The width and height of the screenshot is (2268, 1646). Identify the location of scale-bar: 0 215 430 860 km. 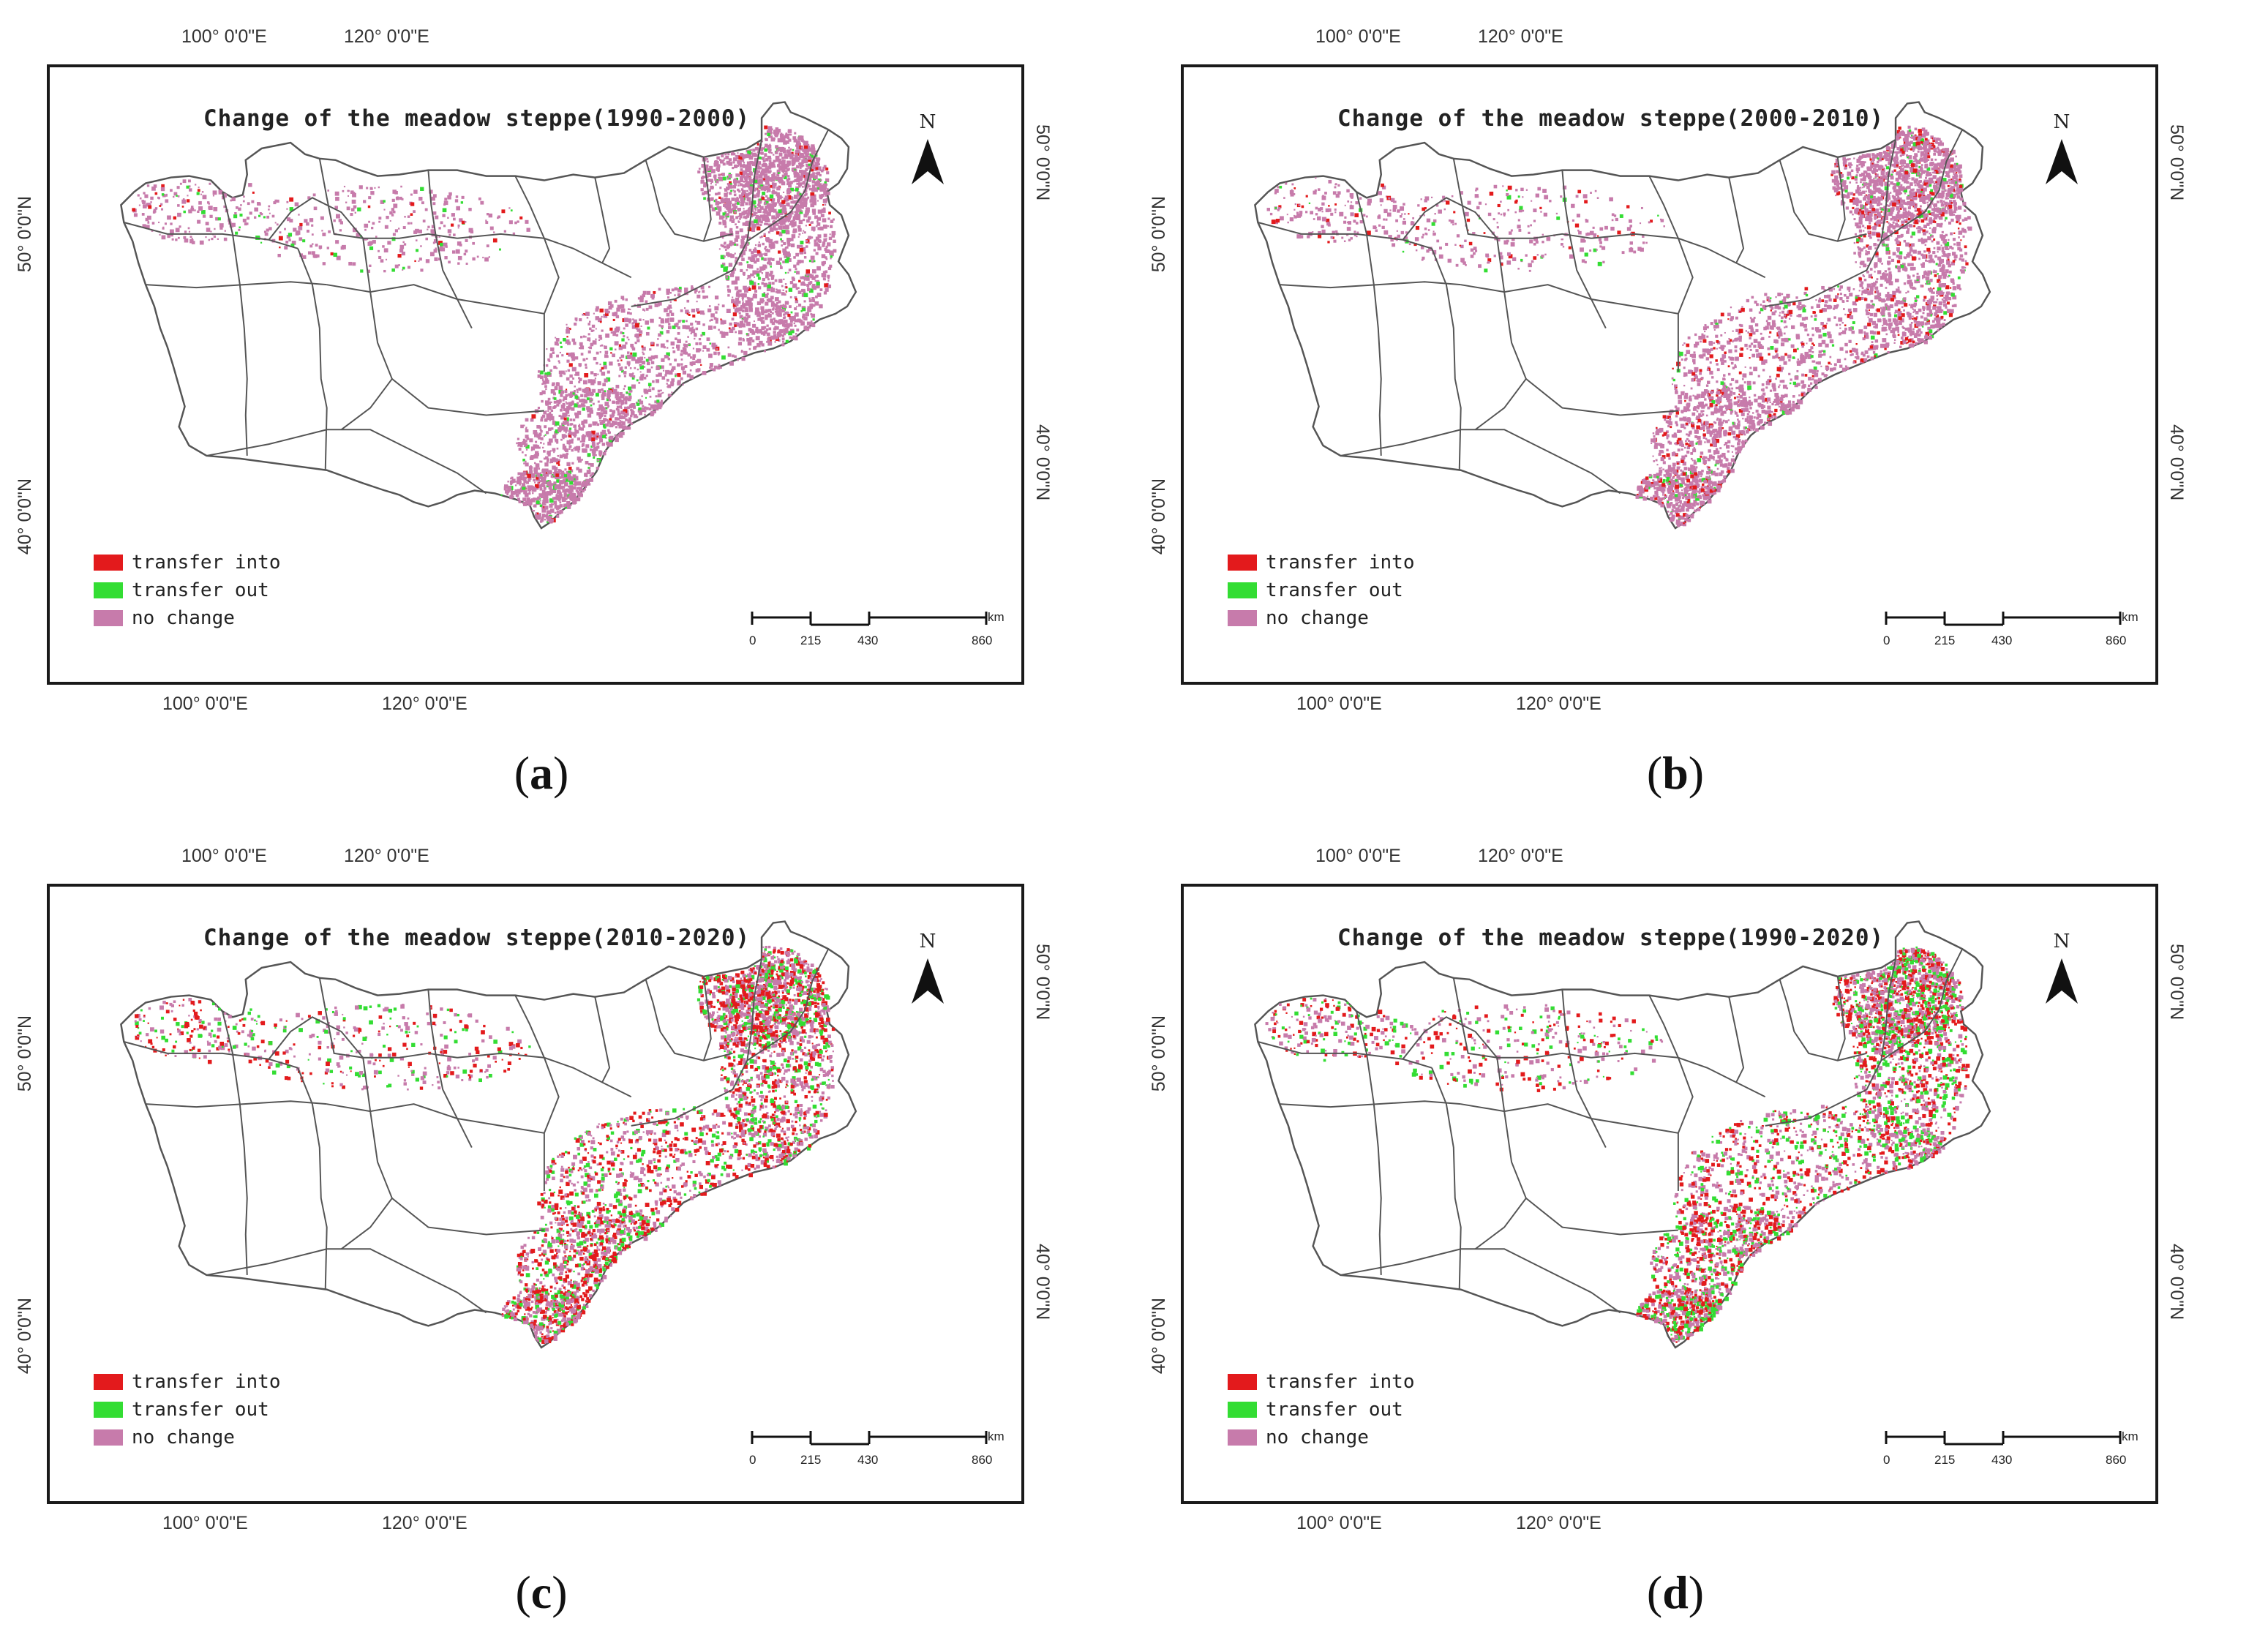
(877, 634).